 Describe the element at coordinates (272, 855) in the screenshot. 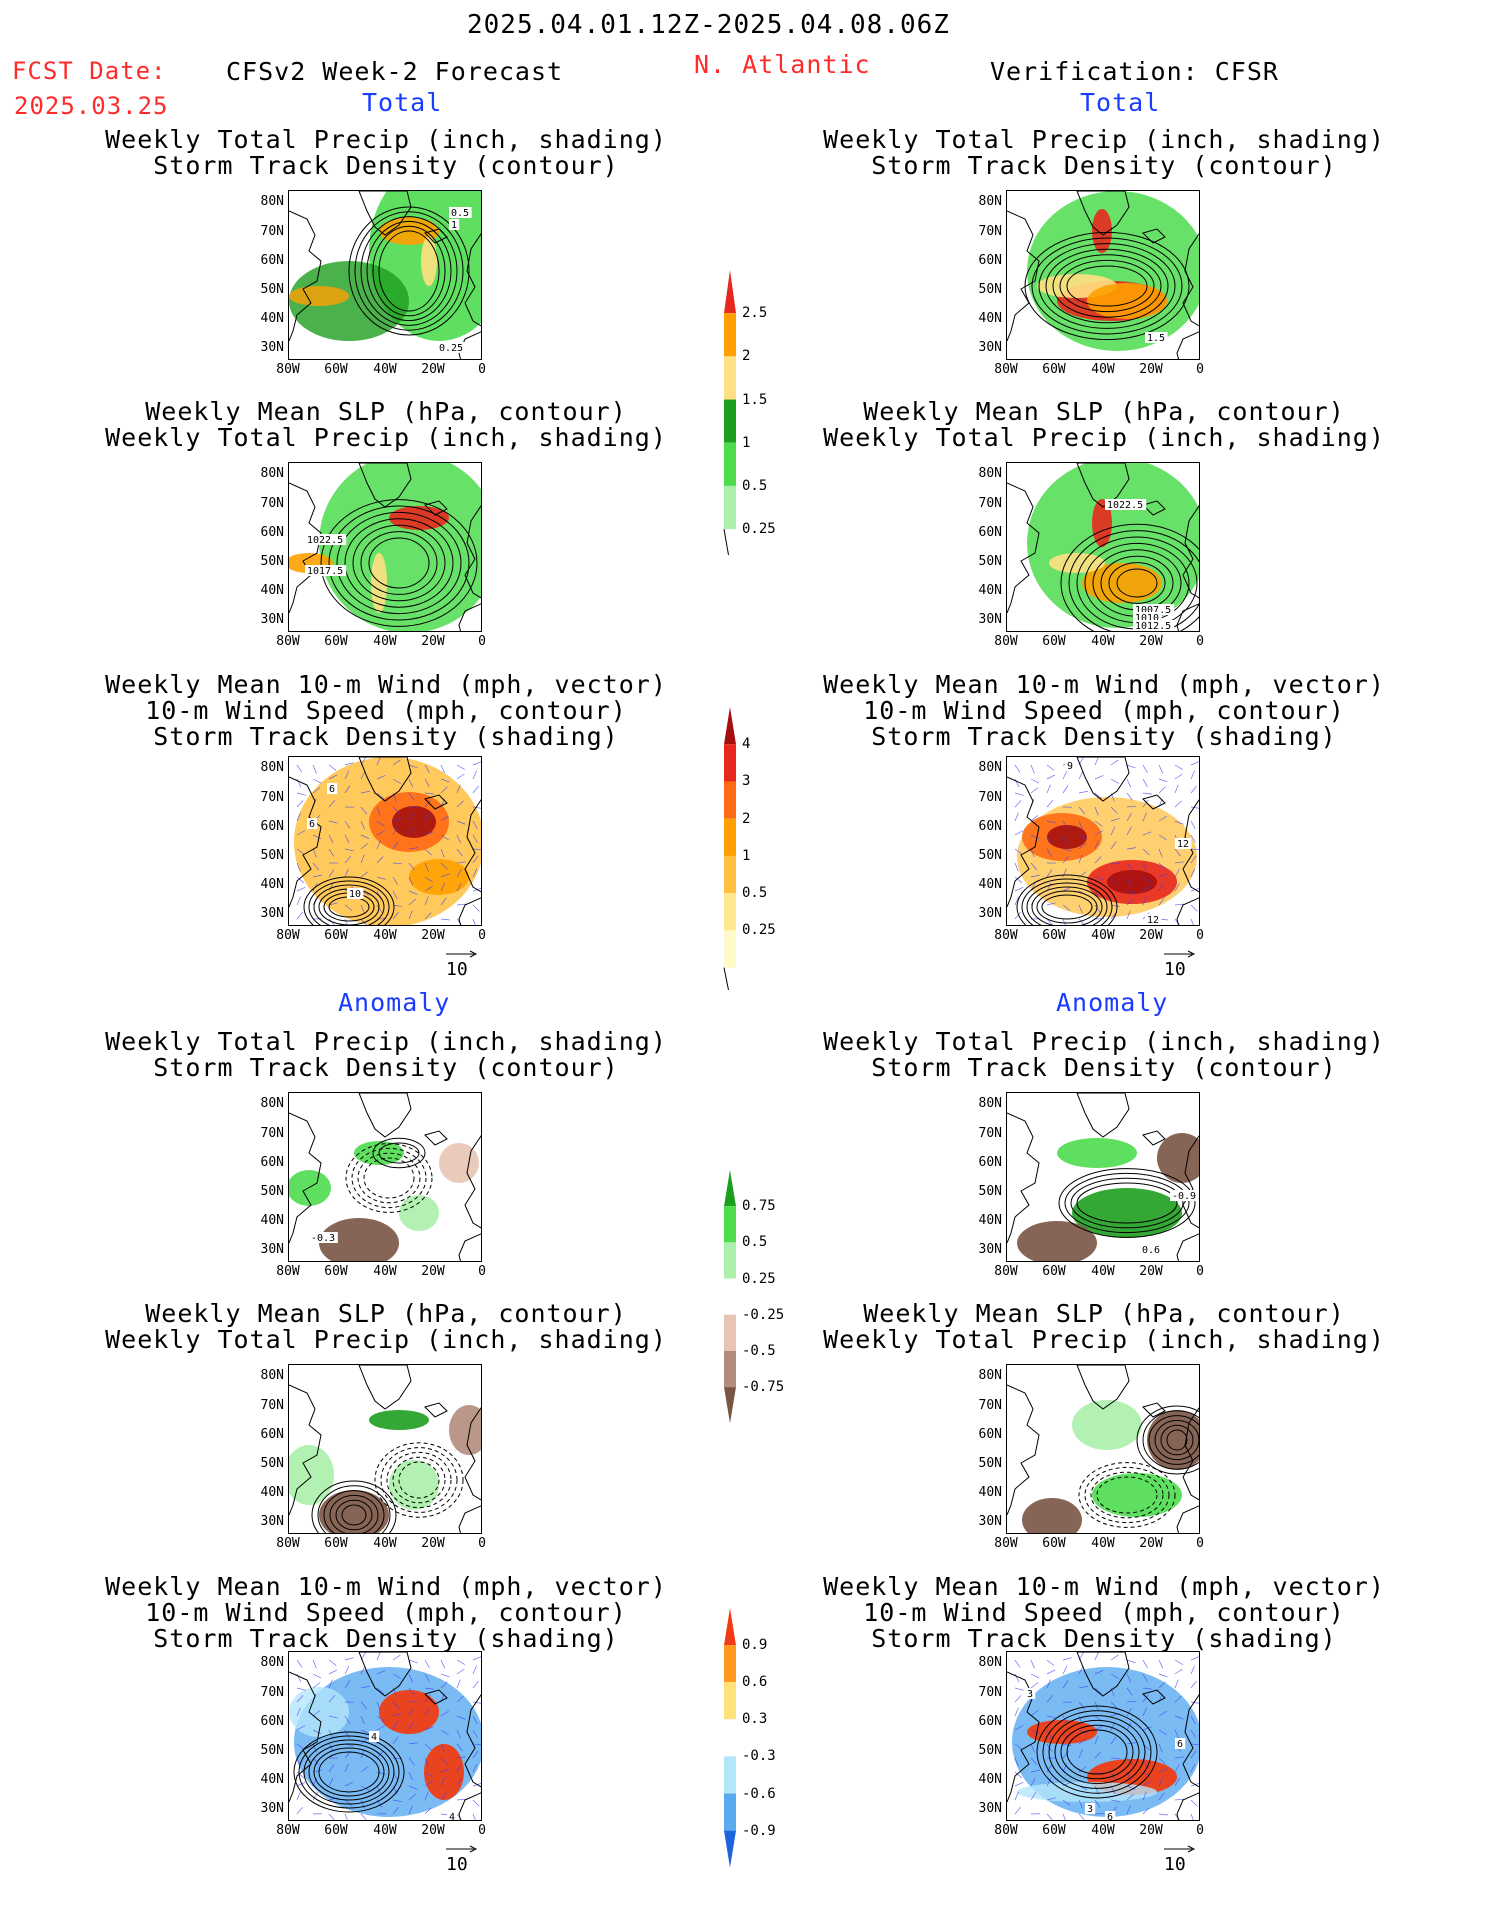

I see `lat-tick-label: 50N` at that location.